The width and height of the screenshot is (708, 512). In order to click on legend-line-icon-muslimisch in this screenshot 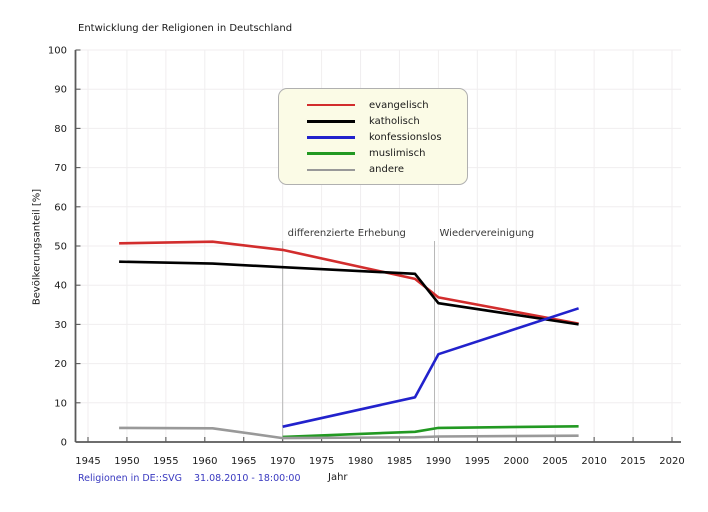, I will do `click(331, 153)`.